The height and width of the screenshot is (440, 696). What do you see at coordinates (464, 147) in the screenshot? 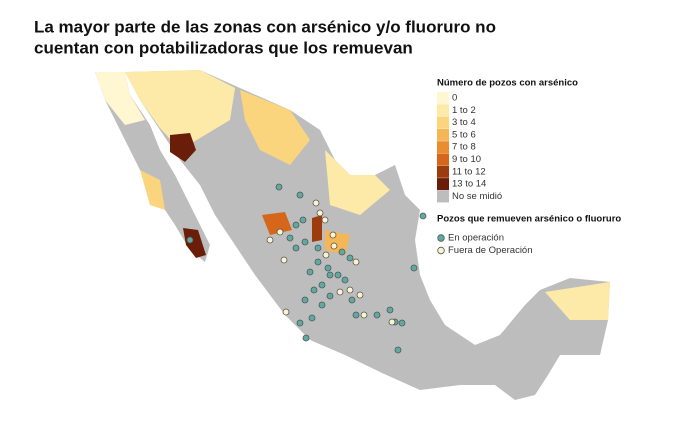
I see `legend-label: 7 to 8` at bounding box center [464, 147].